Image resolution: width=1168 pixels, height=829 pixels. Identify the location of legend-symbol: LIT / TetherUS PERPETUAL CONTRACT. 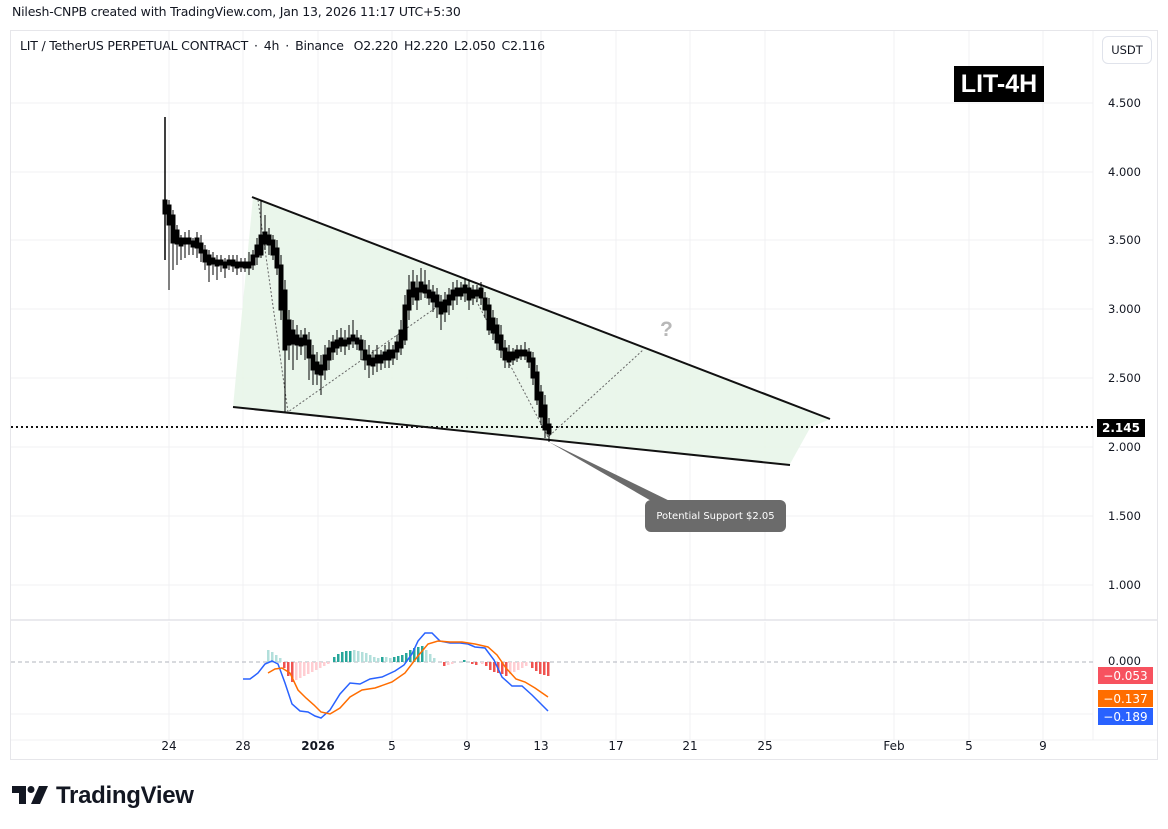
(134, 45).